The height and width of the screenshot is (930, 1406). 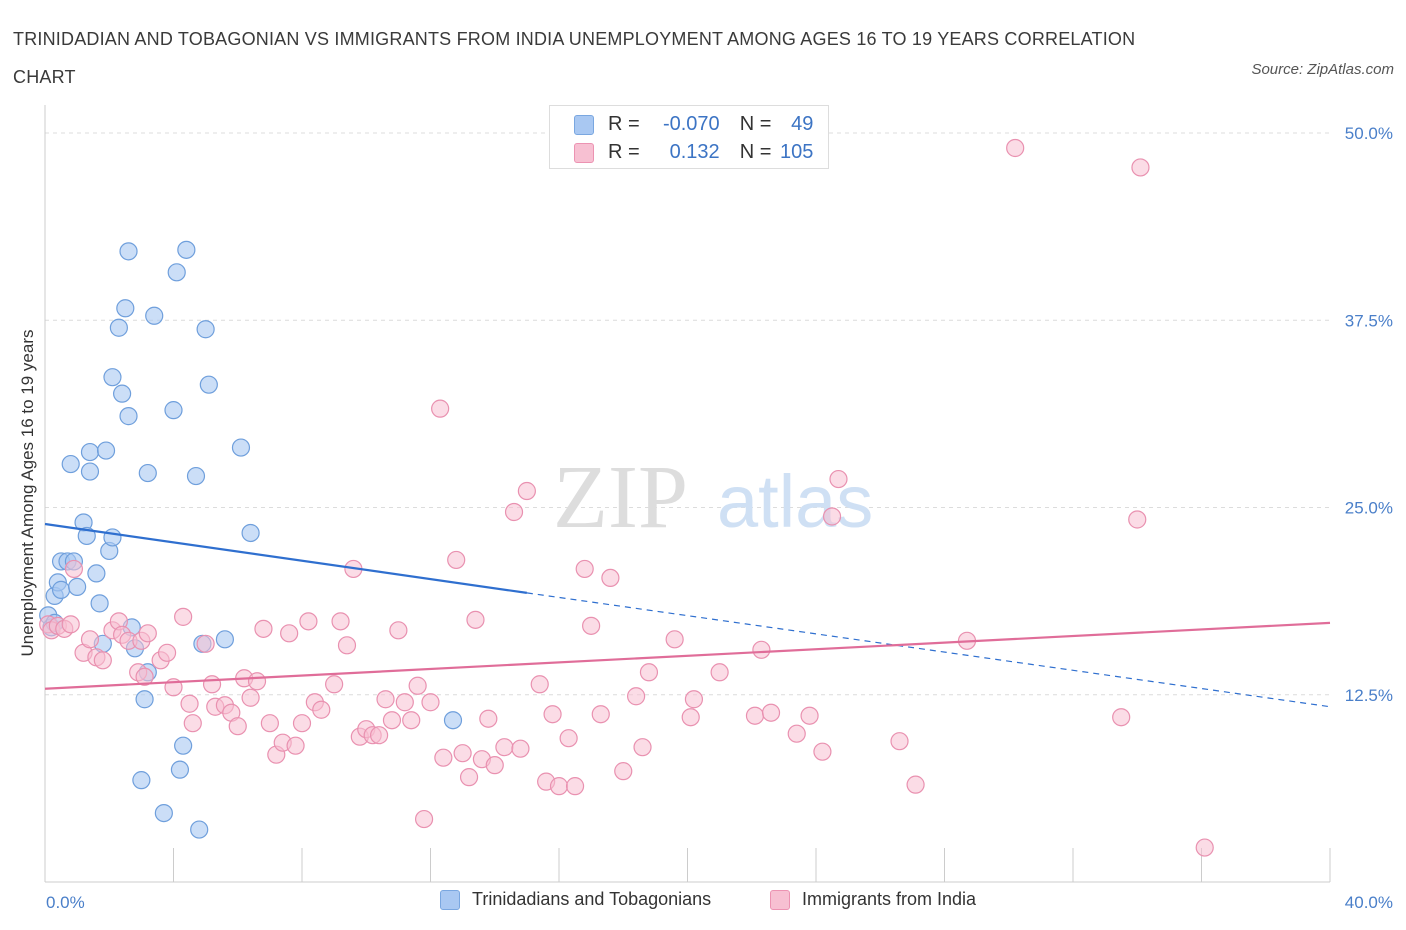 What do you see at coordinates (780, 900) in the screenshot?
I see `bottom-legend-swatch-pink` at bounding box center [780, 900].